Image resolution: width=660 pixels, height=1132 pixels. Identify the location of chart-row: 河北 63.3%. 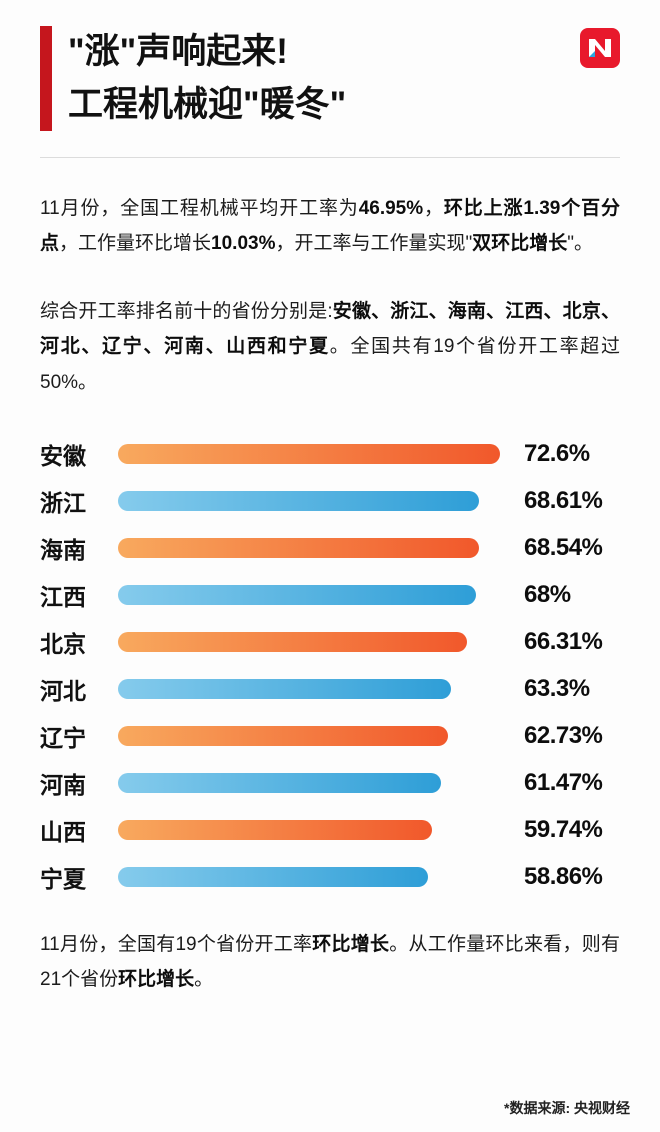
(330, 689).